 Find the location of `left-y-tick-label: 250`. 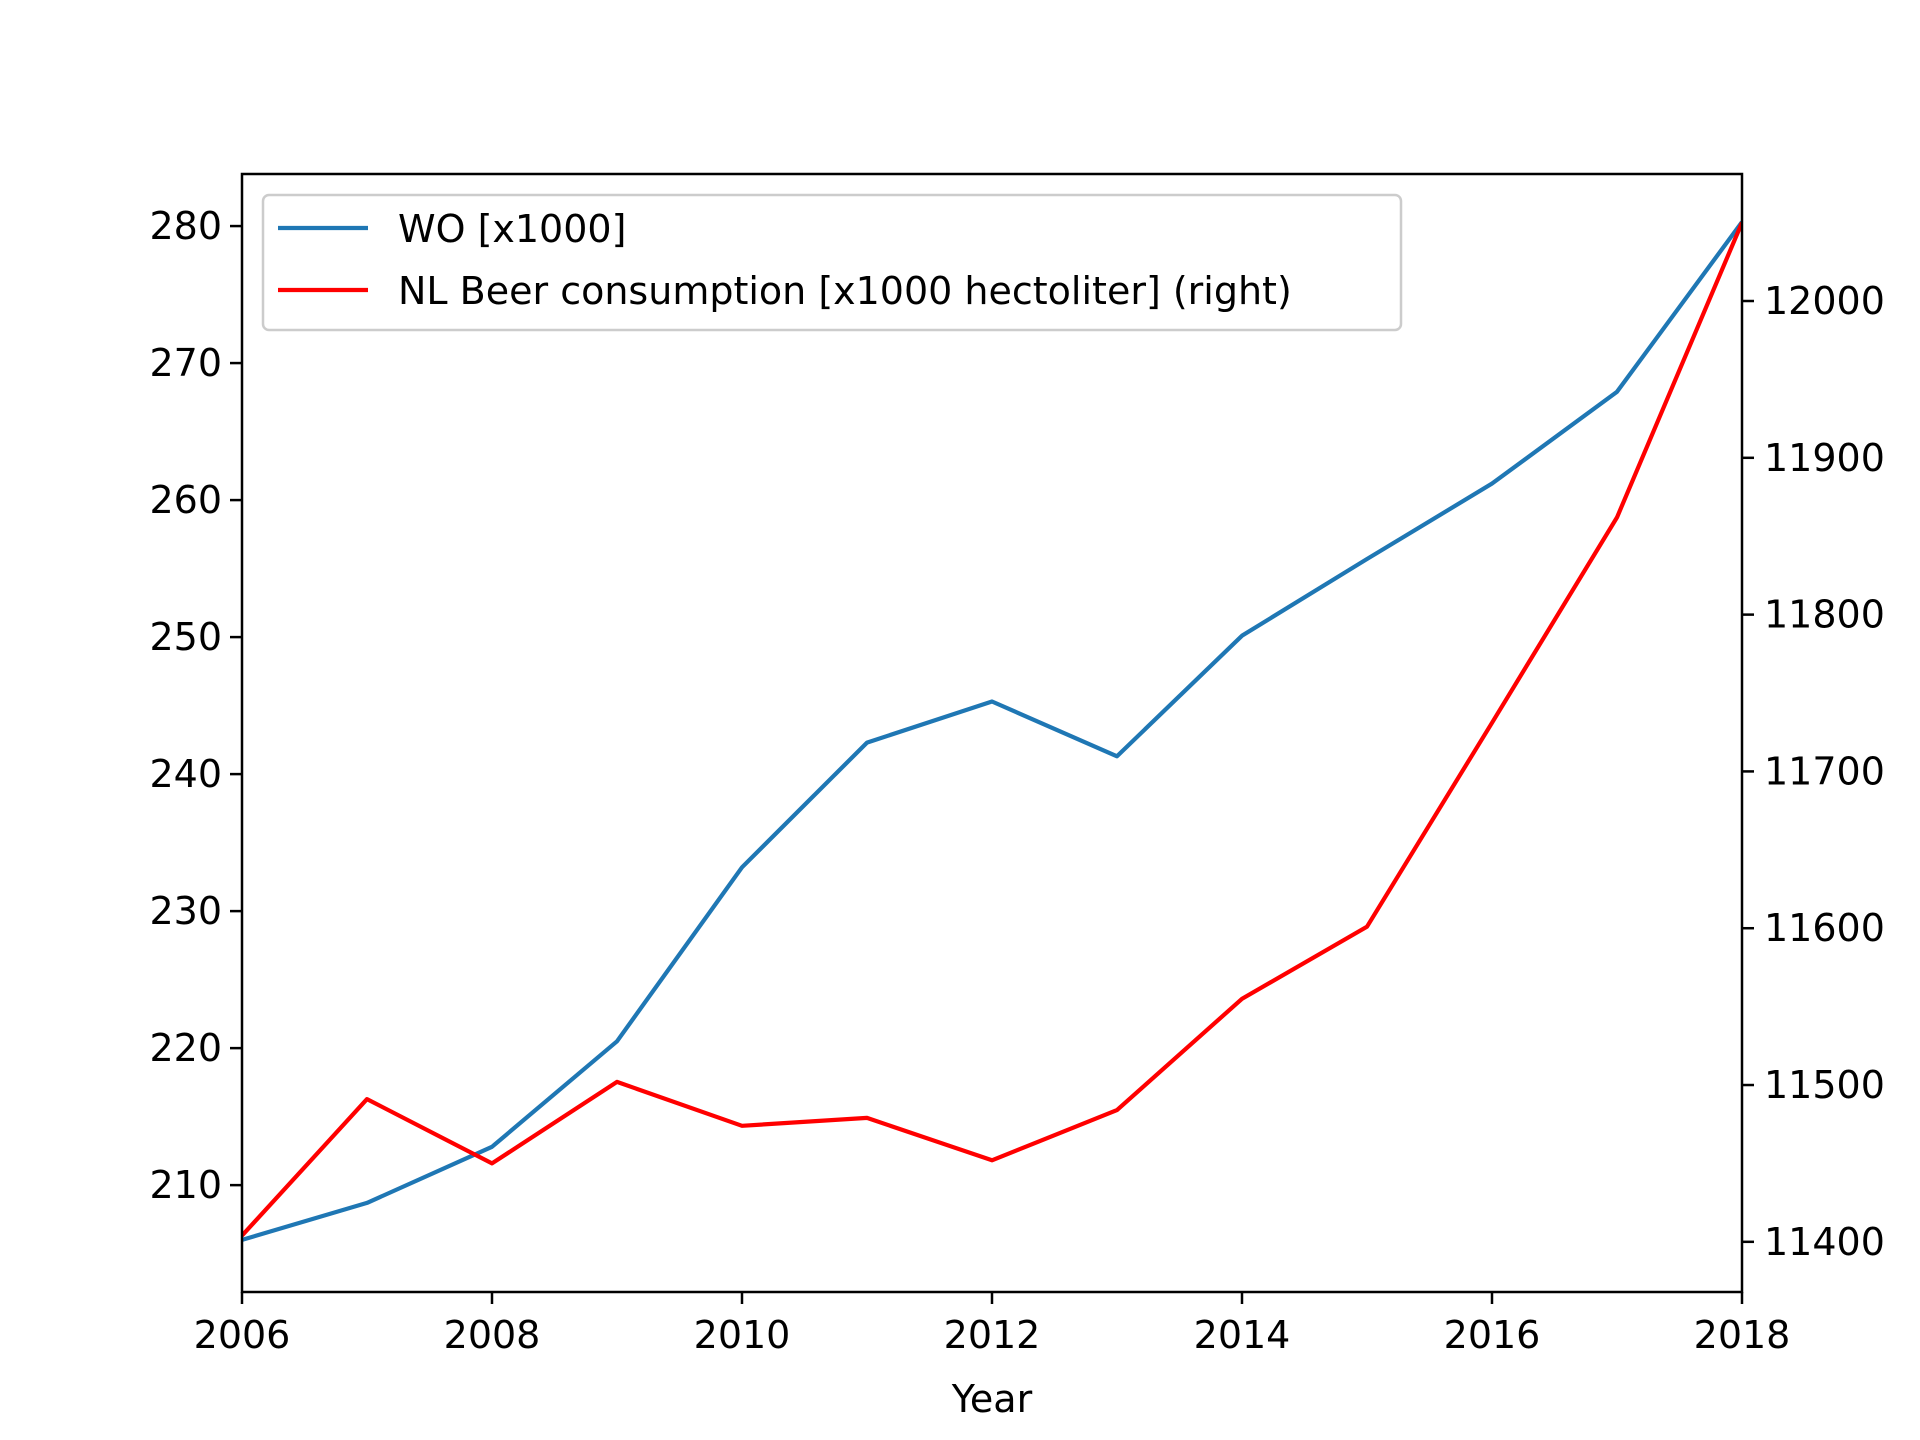

left-y-tick-label: 250 is located at coordinates (185, 637).